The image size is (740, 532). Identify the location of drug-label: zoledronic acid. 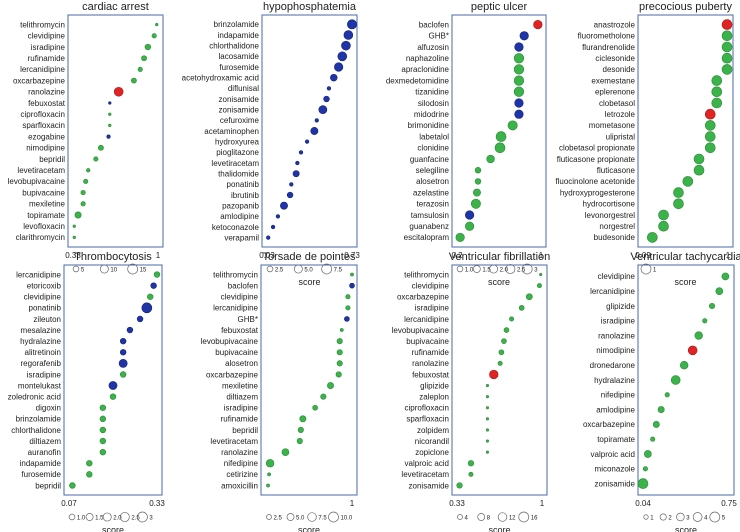
(34, 396).